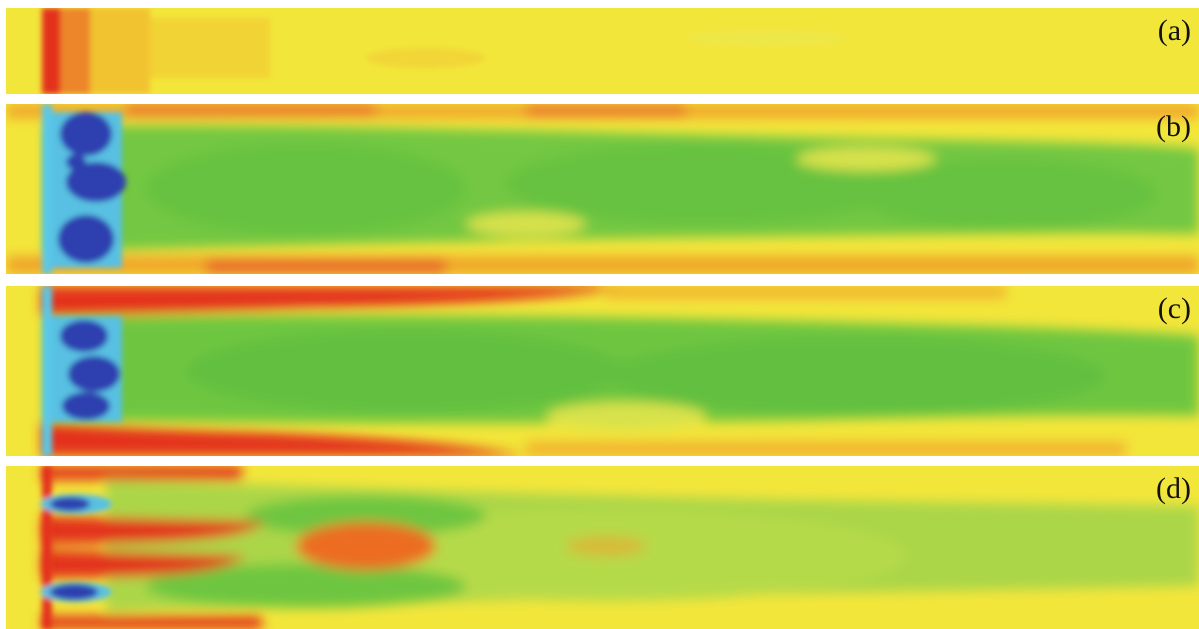 The image size is (1199, 629). I want to click on panel-label-d: (d), so click(1173, 488).